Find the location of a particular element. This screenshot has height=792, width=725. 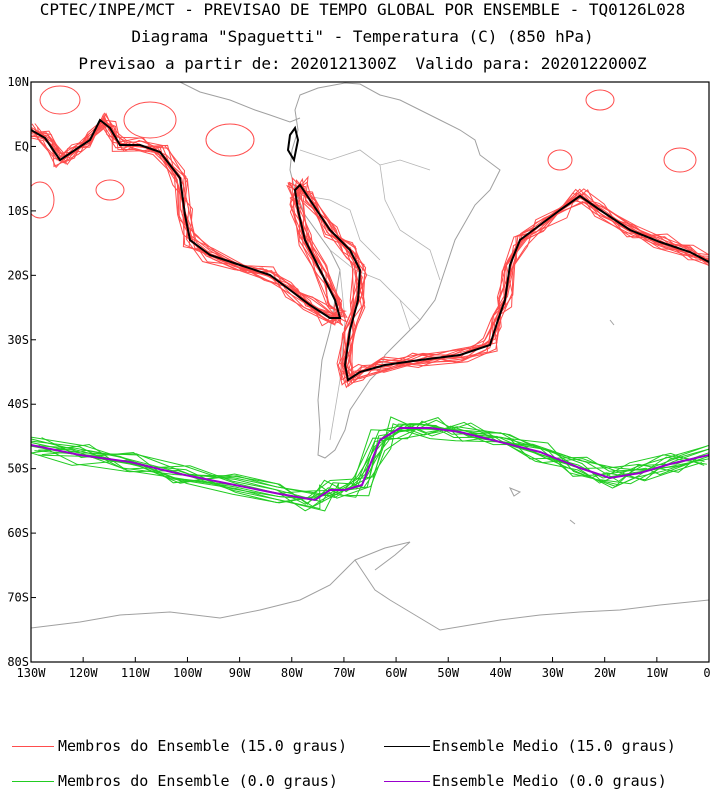

central-america-coastline is located at coordinates (240, 102).